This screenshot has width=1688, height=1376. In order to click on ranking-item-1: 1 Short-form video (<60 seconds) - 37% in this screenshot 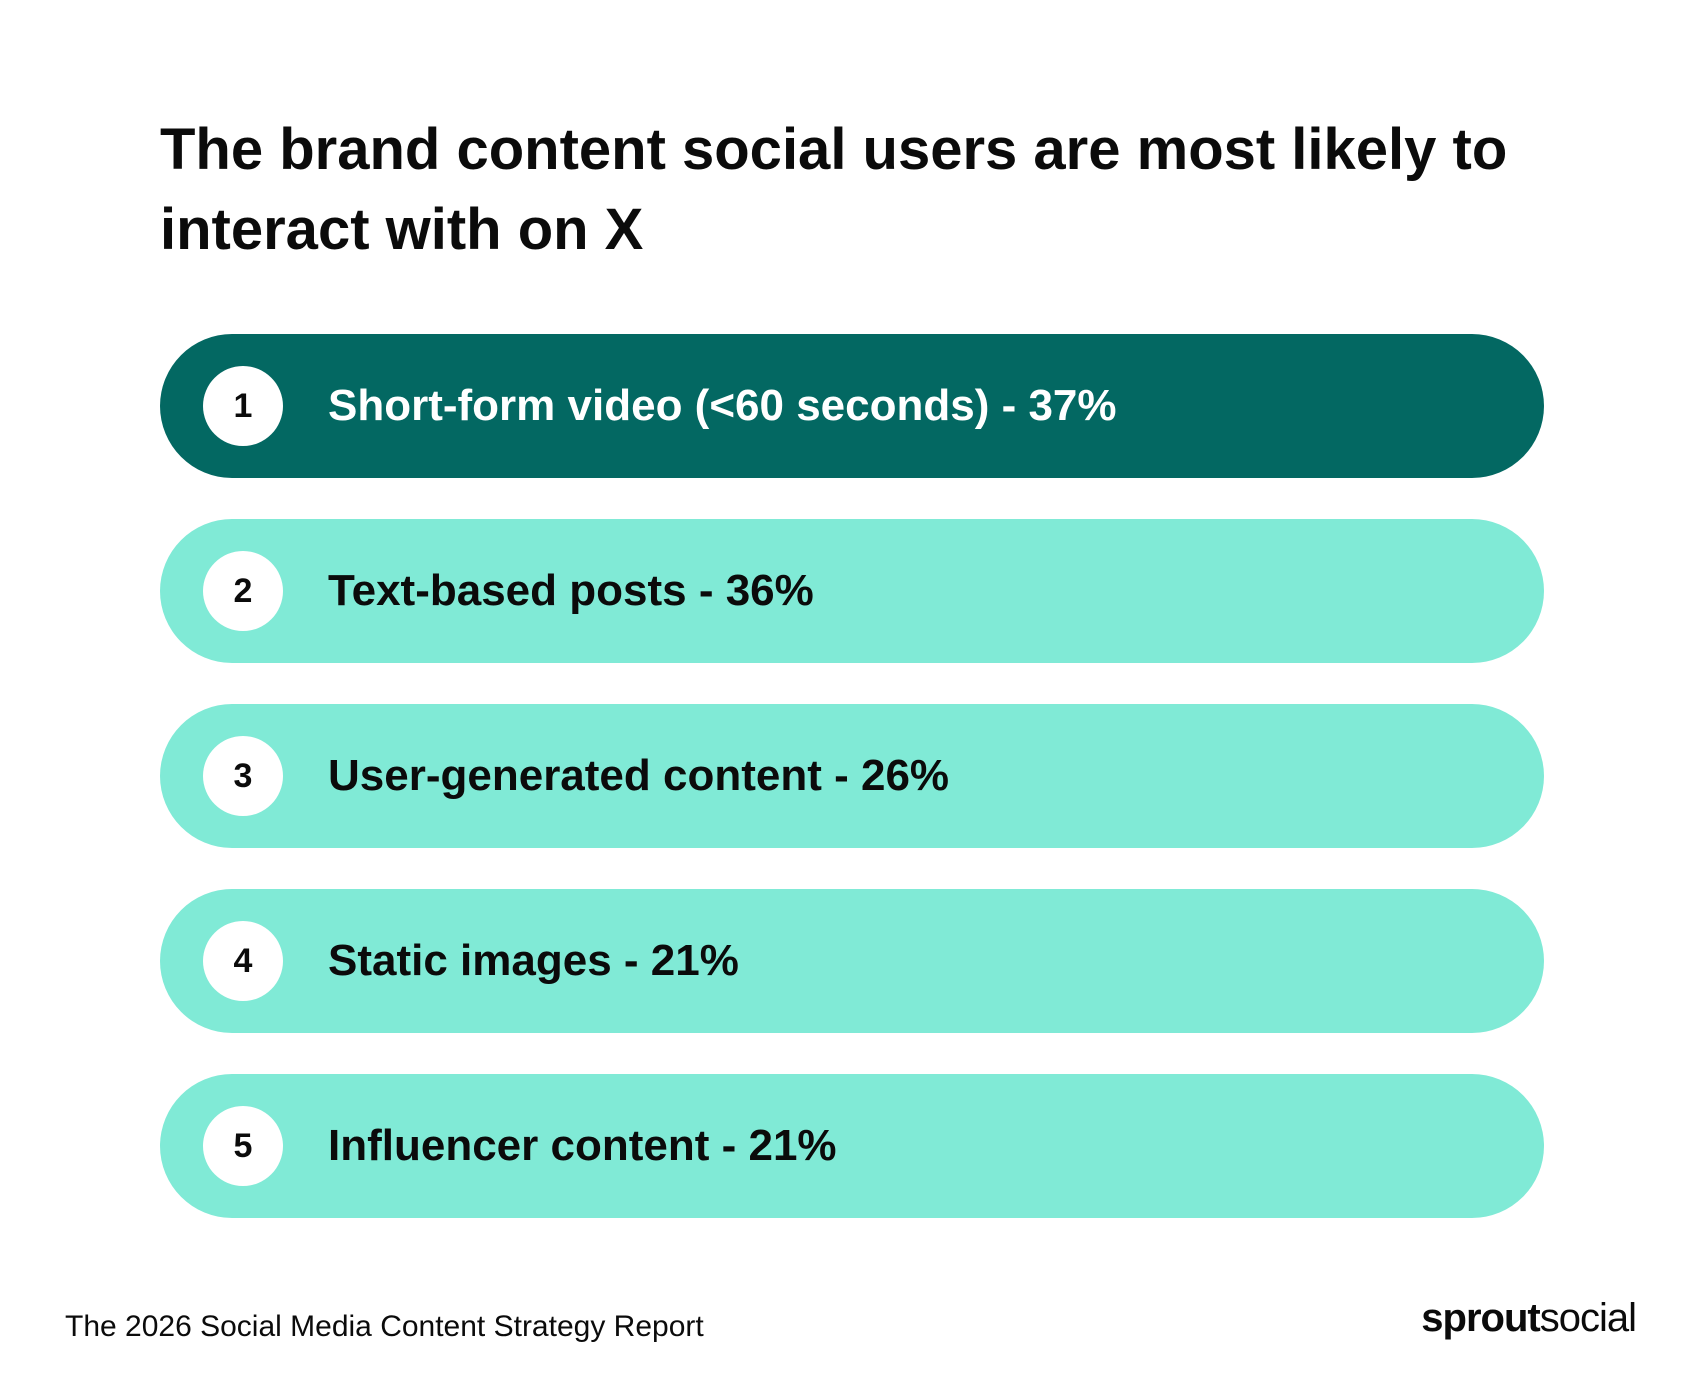, I will do `click(852, 406)`.